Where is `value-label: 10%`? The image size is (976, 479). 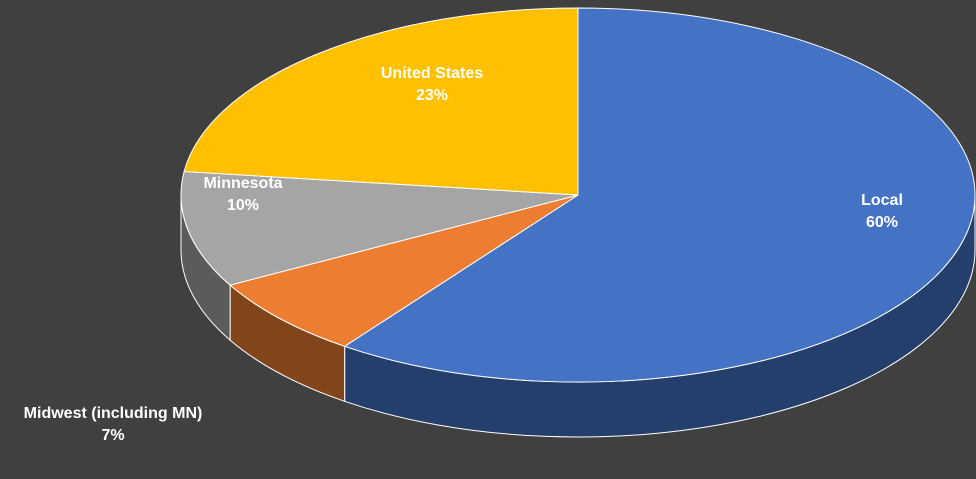
value-label: 10% is located at coordinates (243, 205).